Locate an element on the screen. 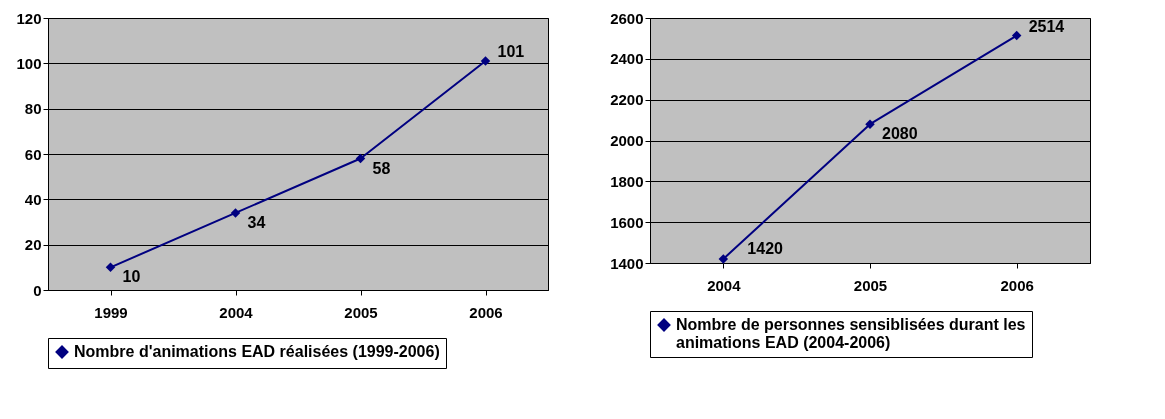 Image resolution: width=1165 pixels, height=419 pixels. y-tick-label: 0 is located at coordinates (37, 290).